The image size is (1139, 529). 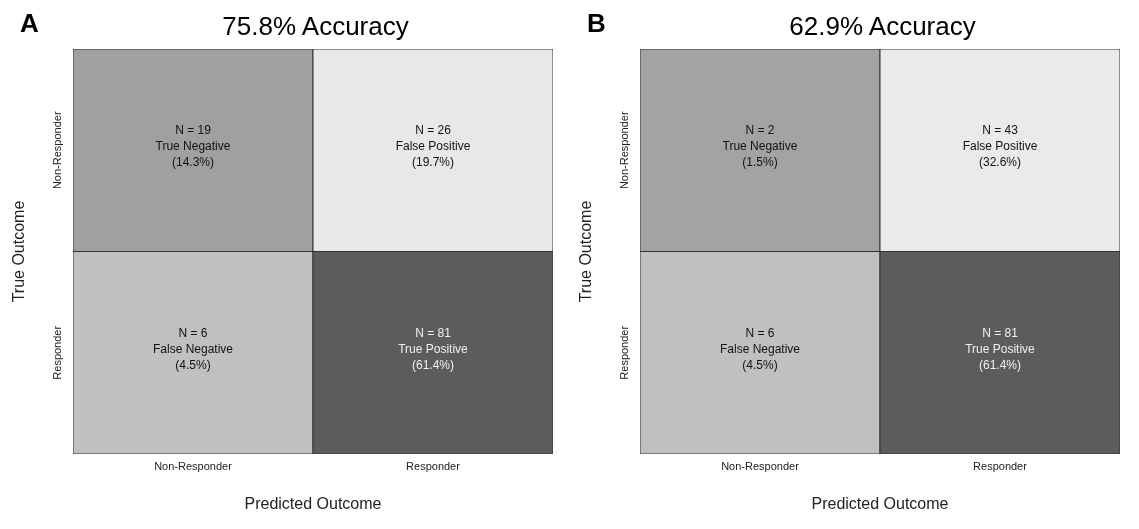 I want to click on text: B, so click(x=596, y=23).